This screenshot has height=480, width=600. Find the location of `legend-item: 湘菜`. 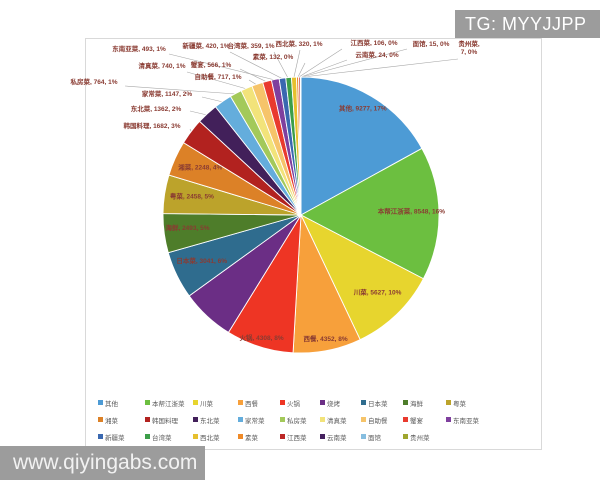

legend-item: 湘菜 is located at coordinates (121, 419).